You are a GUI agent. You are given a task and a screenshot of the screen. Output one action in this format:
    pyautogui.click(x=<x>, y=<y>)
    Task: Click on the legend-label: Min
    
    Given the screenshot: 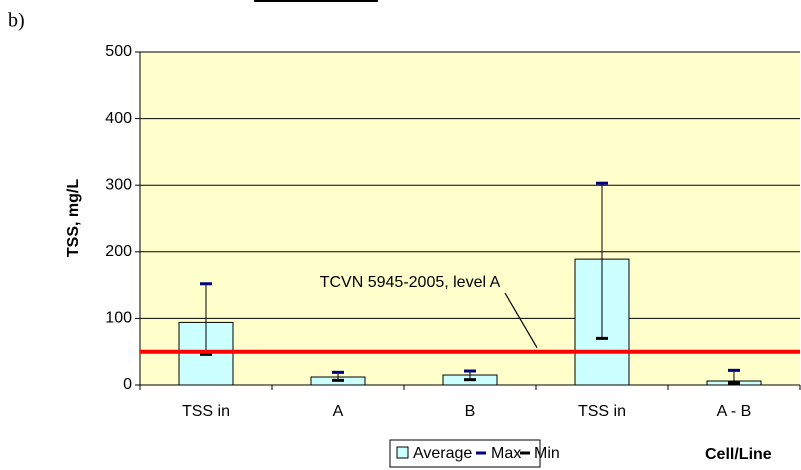 What is the action you would take?
    pyautogui.click(x=547, y=453)
    